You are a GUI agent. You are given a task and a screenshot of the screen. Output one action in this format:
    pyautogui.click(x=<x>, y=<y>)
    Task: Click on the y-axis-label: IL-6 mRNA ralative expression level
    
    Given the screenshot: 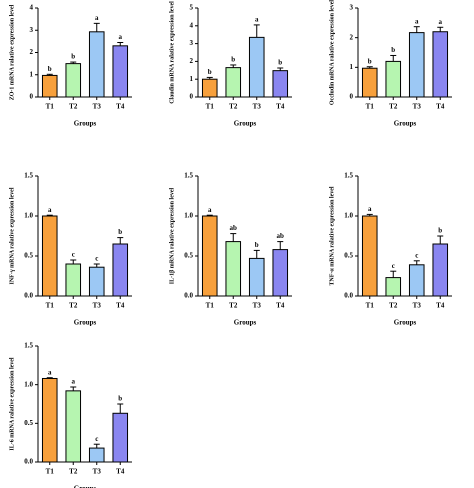 What is the action you would take?
    pyautogui.click(x=12, y=404)
    